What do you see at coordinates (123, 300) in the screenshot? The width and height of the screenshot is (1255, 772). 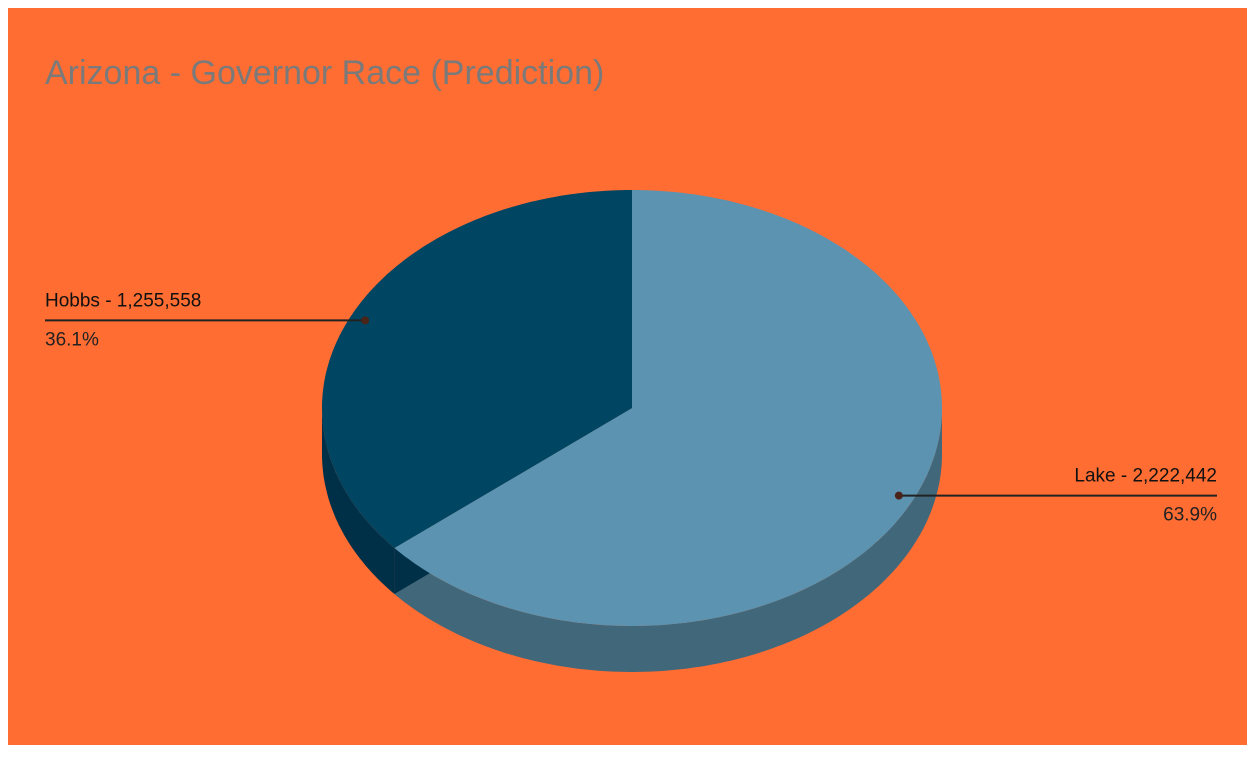 I see `data-label: Hobbs - 1,255,558` at bounding box center [123, 300].